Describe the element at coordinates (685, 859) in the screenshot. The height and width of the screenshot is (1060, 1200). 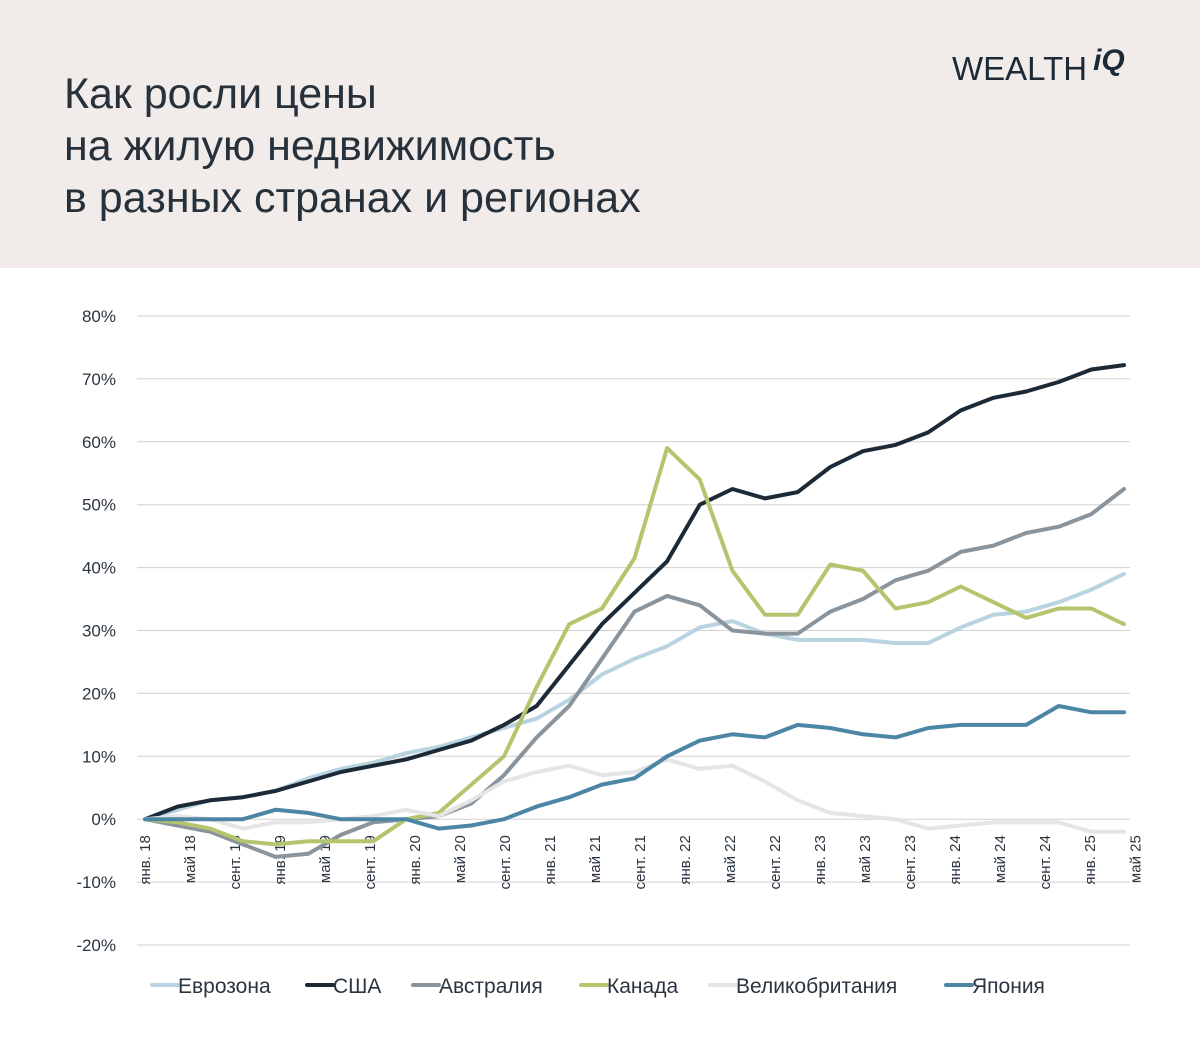
I see `x-tick-label: янв. 22` at that location.